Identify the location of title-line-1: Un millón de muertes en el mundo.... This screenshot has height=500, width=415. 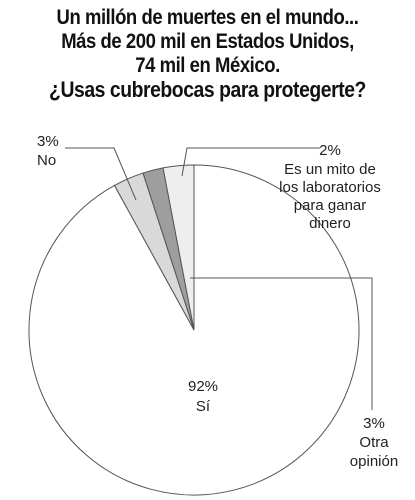
(207, 17).